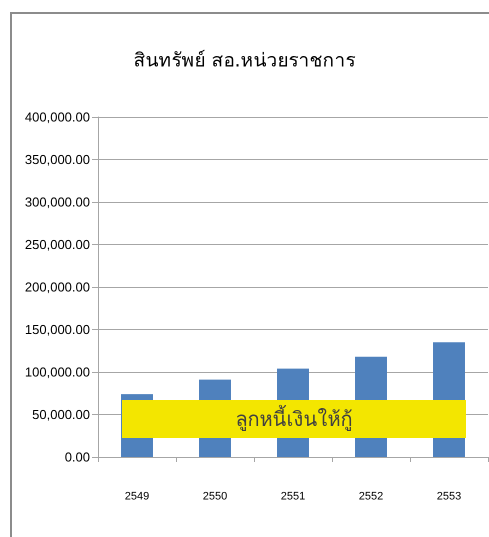 Image resolution: width=489 pixels, height=537 pixels. I want to click on x-tick-label: 2551, so click(293, 496).